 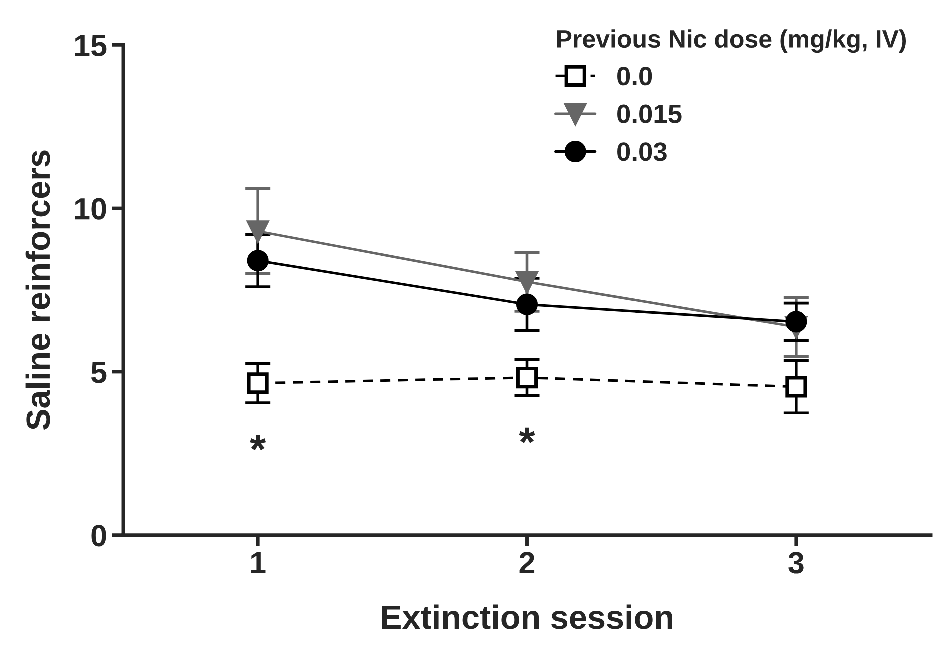 I want to click on legend-title: Previous Nic dose (mg/kg, IV), so click(x=731, y=42).